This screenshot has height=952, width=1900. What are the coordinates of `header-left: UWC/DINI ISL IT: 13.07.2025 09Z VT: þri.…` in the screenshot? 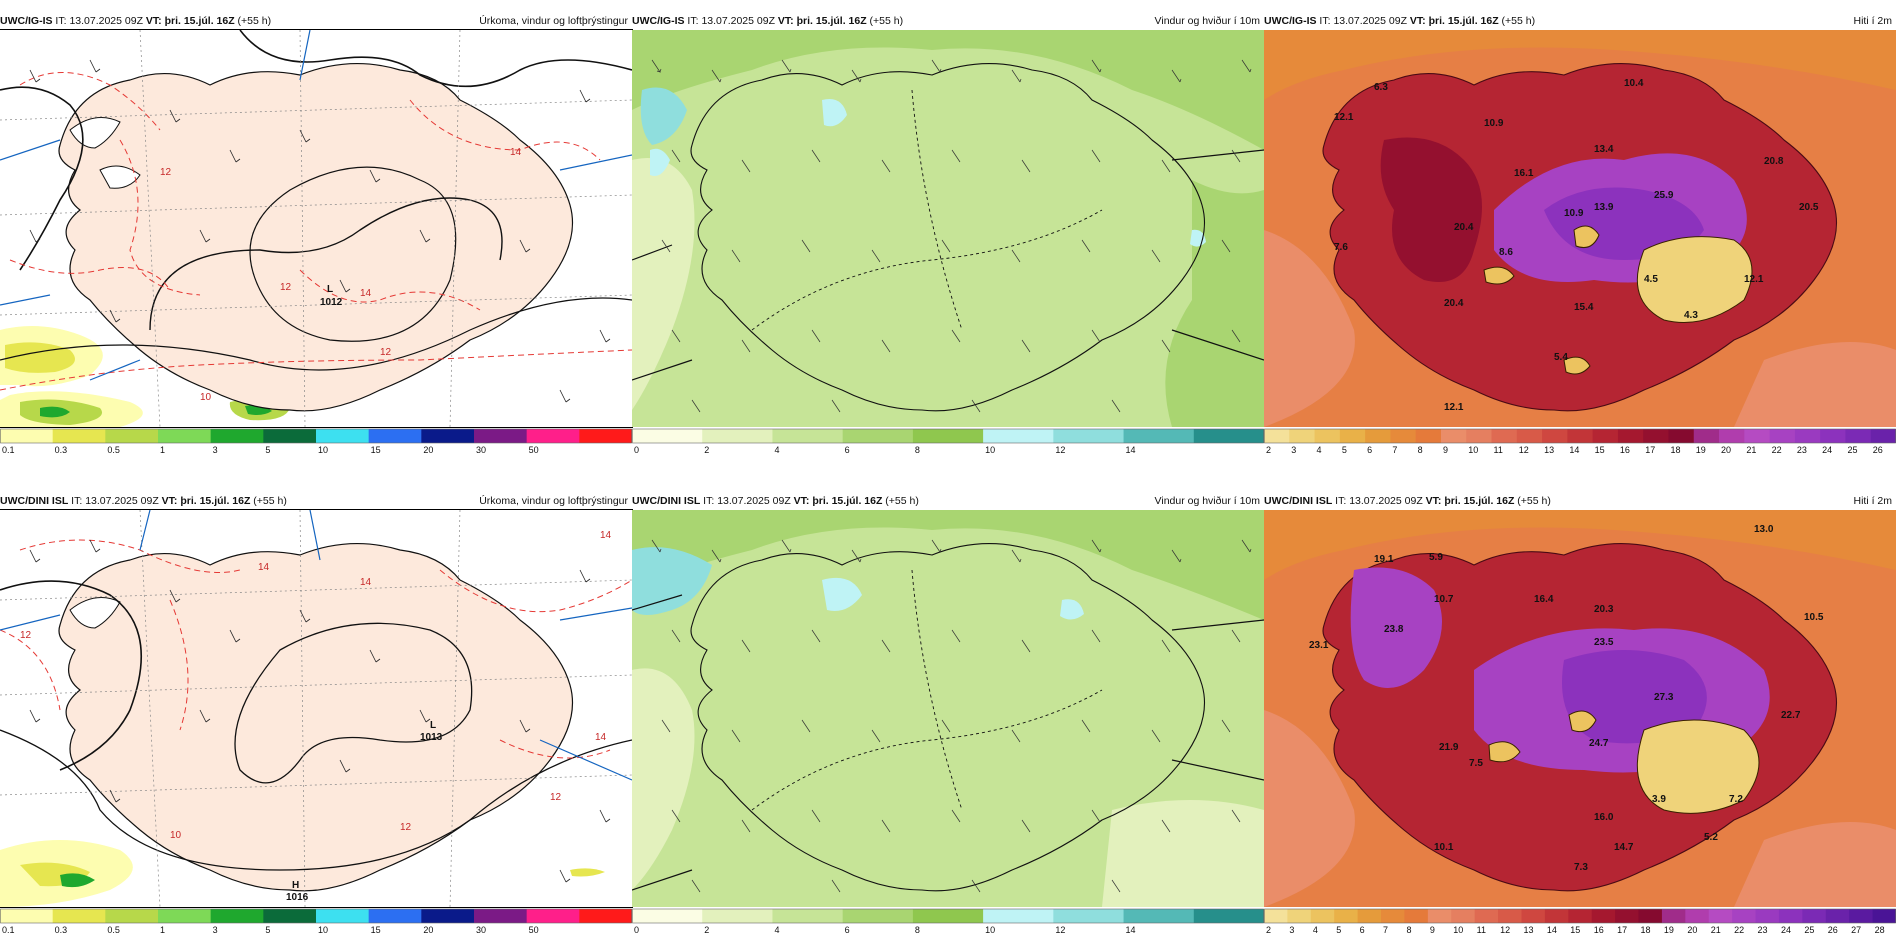 It's located at (143, 501).